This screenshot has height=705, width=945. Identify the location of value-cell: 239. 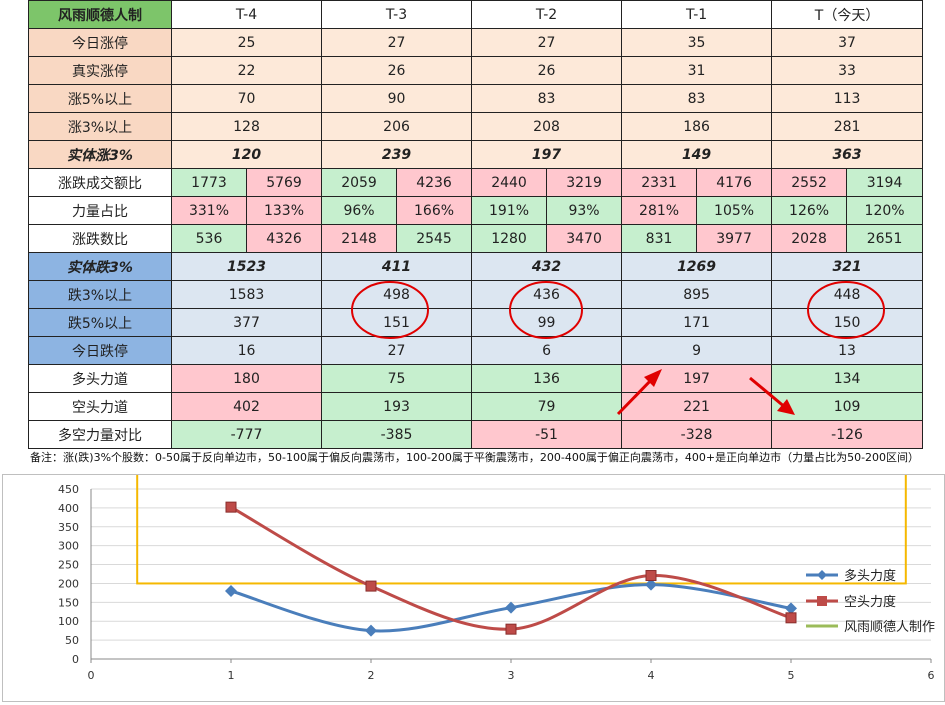
(397, 154).